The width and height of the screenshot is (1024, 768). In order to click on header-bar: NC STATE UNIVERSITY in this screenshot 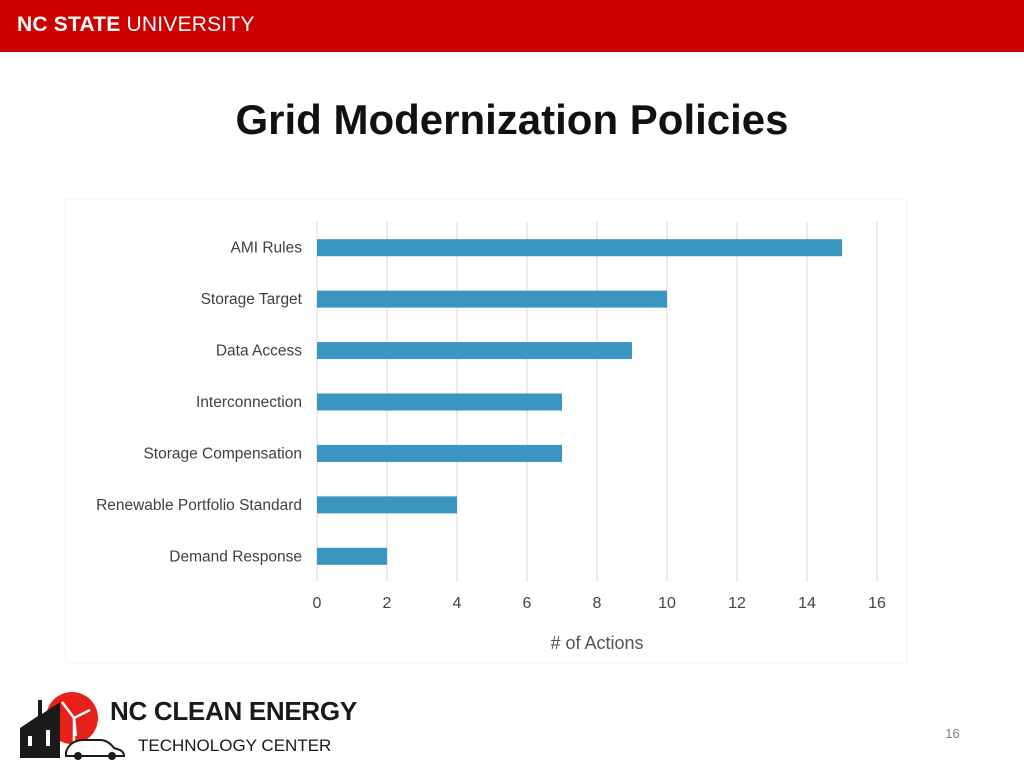, I will do `click(512, 26)`.